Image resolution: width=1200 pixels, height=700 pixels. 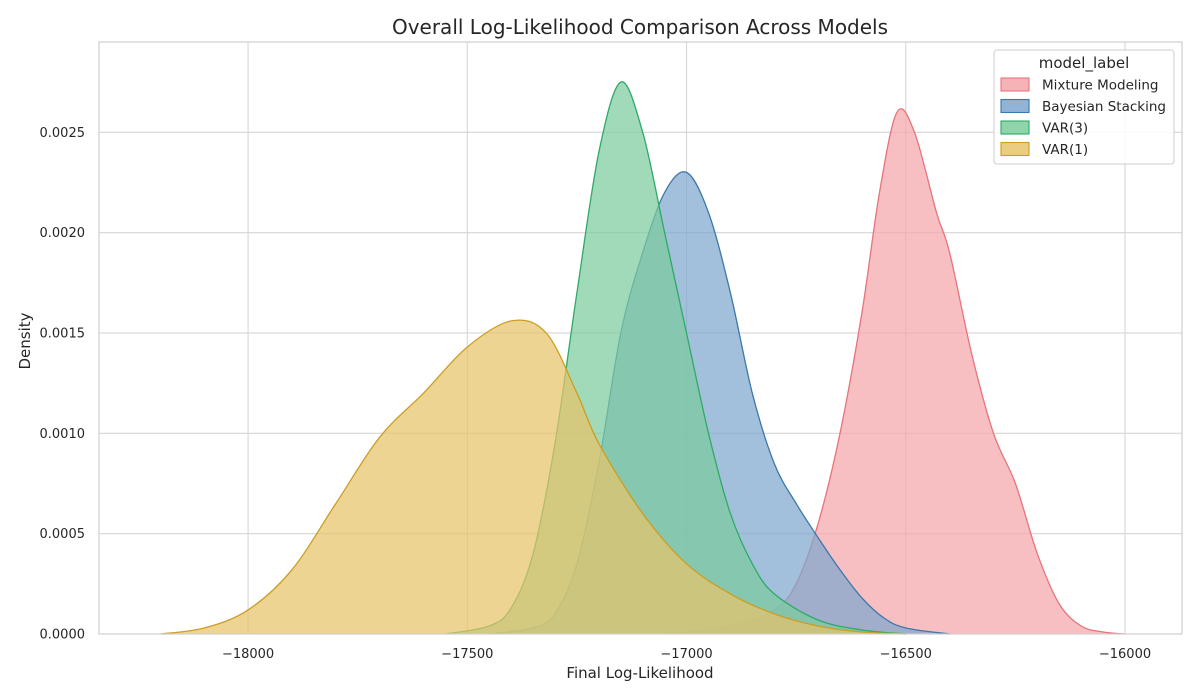 I want to click on legend-title: model_label, so click(x=1084, y=63).